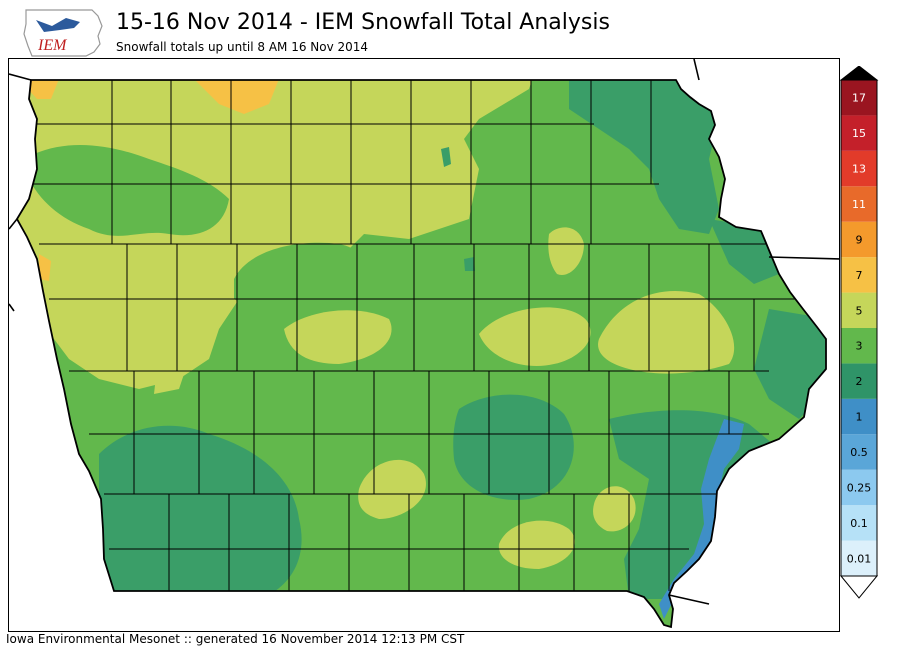  What do you see at coordinates (644, 157) in the screenshot?
I see `snow-1-2-northeast` at bounding box center [644, 157].